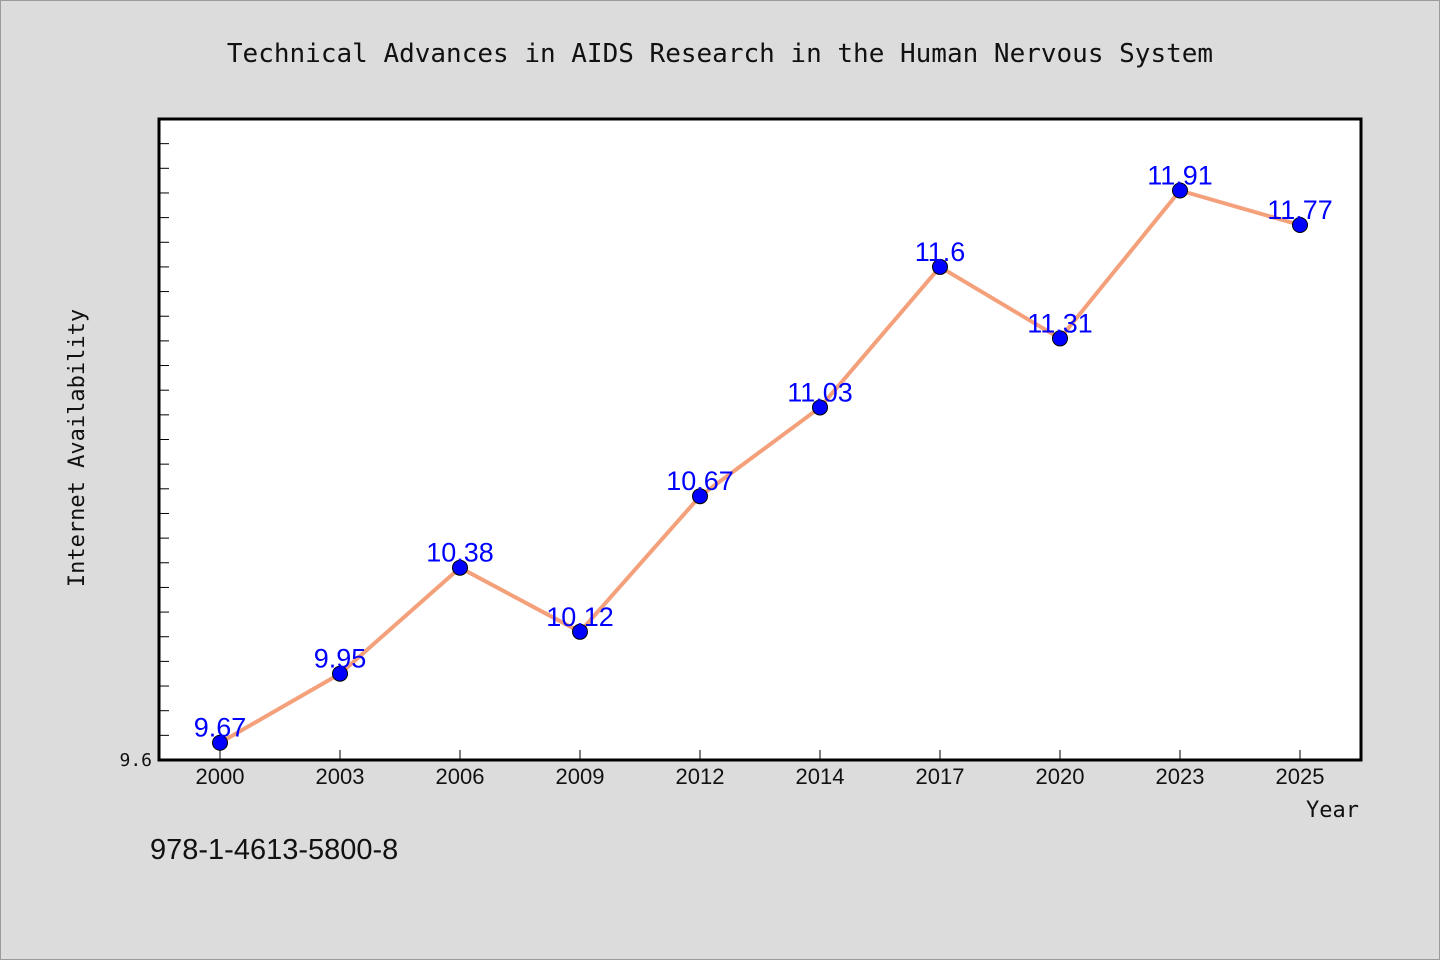 The image size is (1440, 960). I want to click on data-label: 11.91, so click(1180, 175).